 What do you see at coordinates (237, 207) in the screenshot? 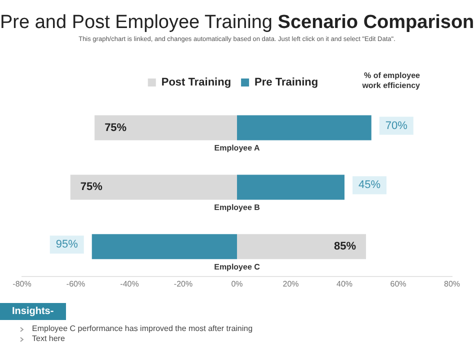
I see `y-tick-label: Employee B` at bounding box center [237, 207].